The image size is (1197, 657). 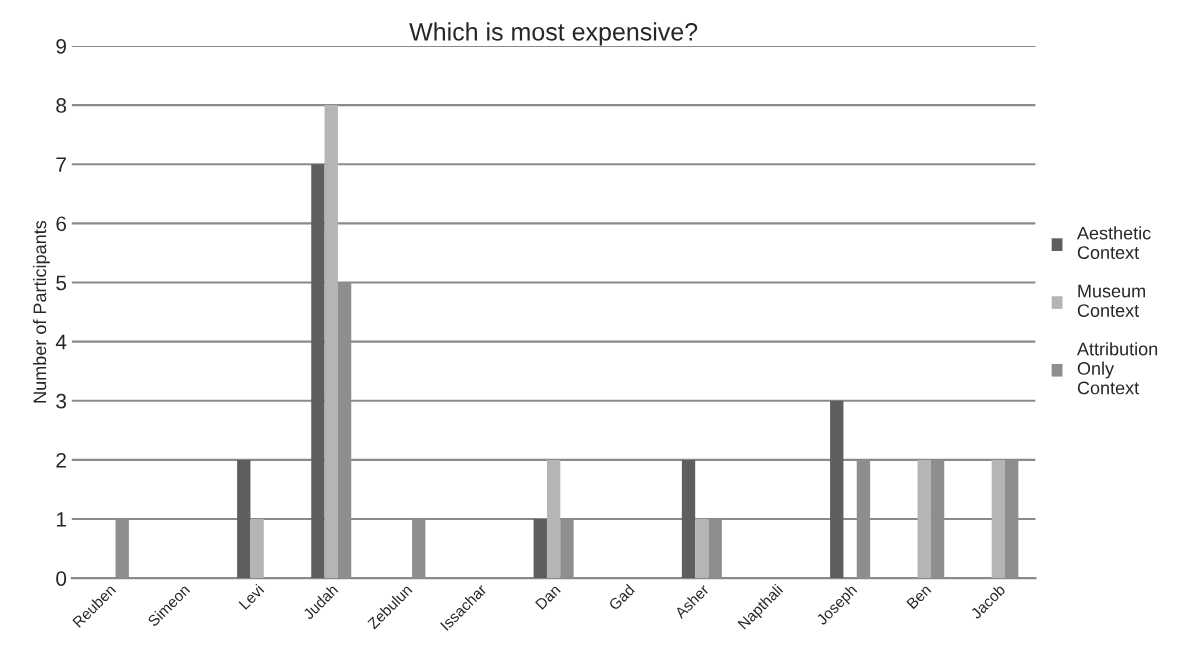 What do you see at coordinates (1111, 300) in the screenshot?
I see `legend-label: Museum Context` at bounding box center [1111, 300].